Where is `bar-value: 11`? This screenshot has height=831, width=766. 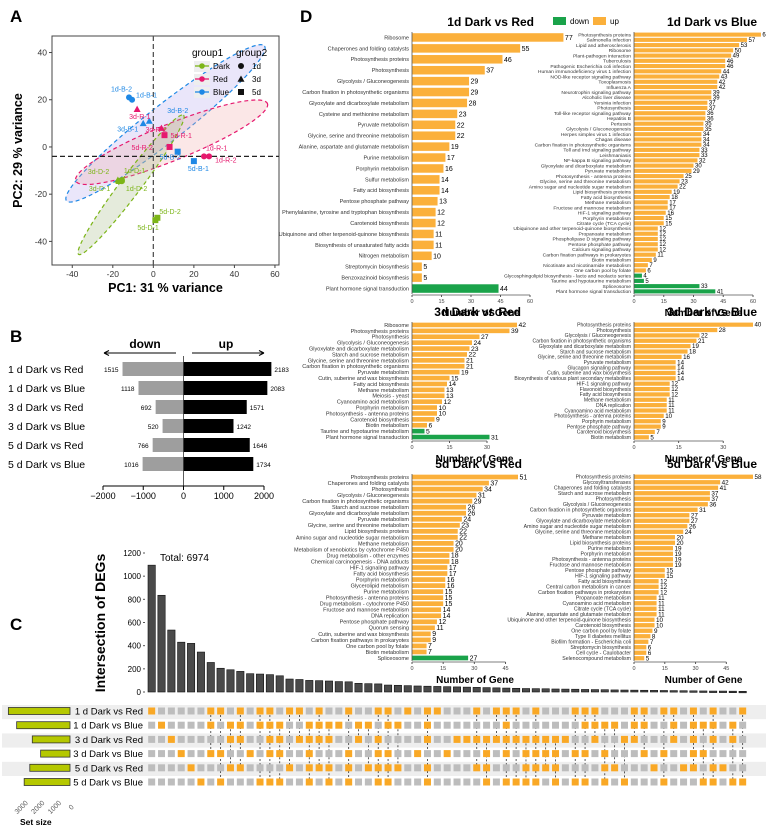
bar-value: 11 is located at coordinates (438, 234).